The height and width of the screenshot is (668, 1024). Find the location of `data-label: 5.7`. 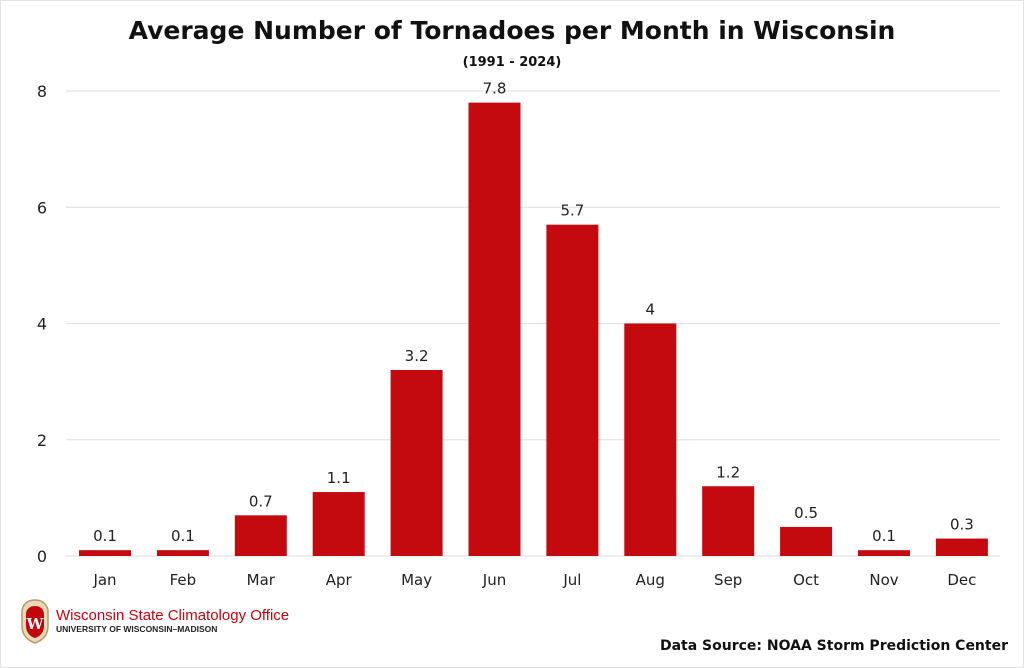

data-label: 5.7 is located at coordinates (572, 211).